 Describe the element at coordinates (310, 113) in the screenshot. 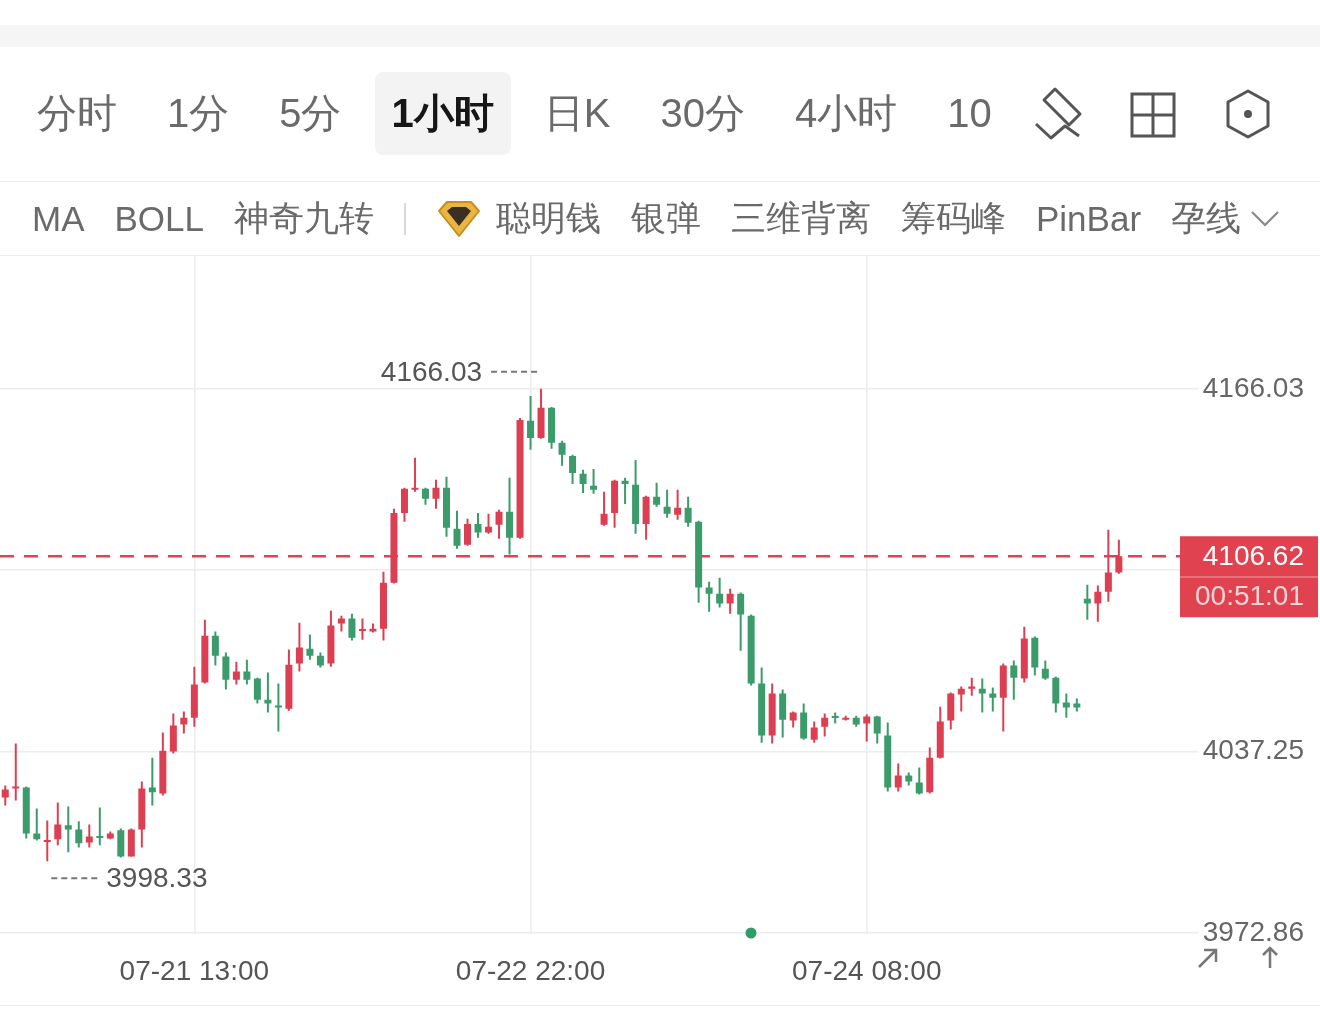

I see `text: 5分` at that location.